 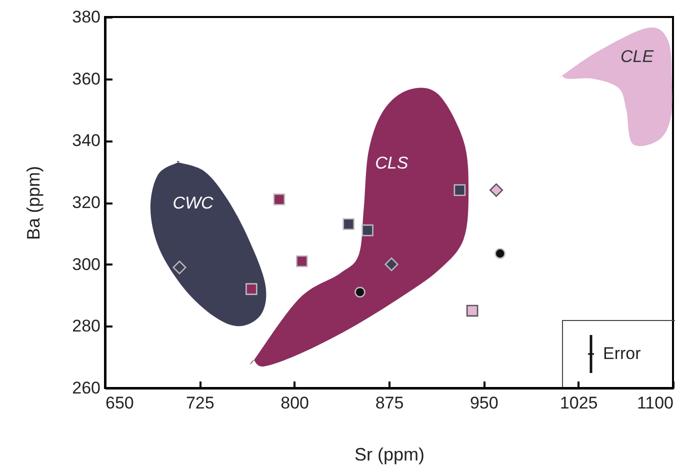 I want to click on x-tick-label: 1025, so click(x=579, y=403).